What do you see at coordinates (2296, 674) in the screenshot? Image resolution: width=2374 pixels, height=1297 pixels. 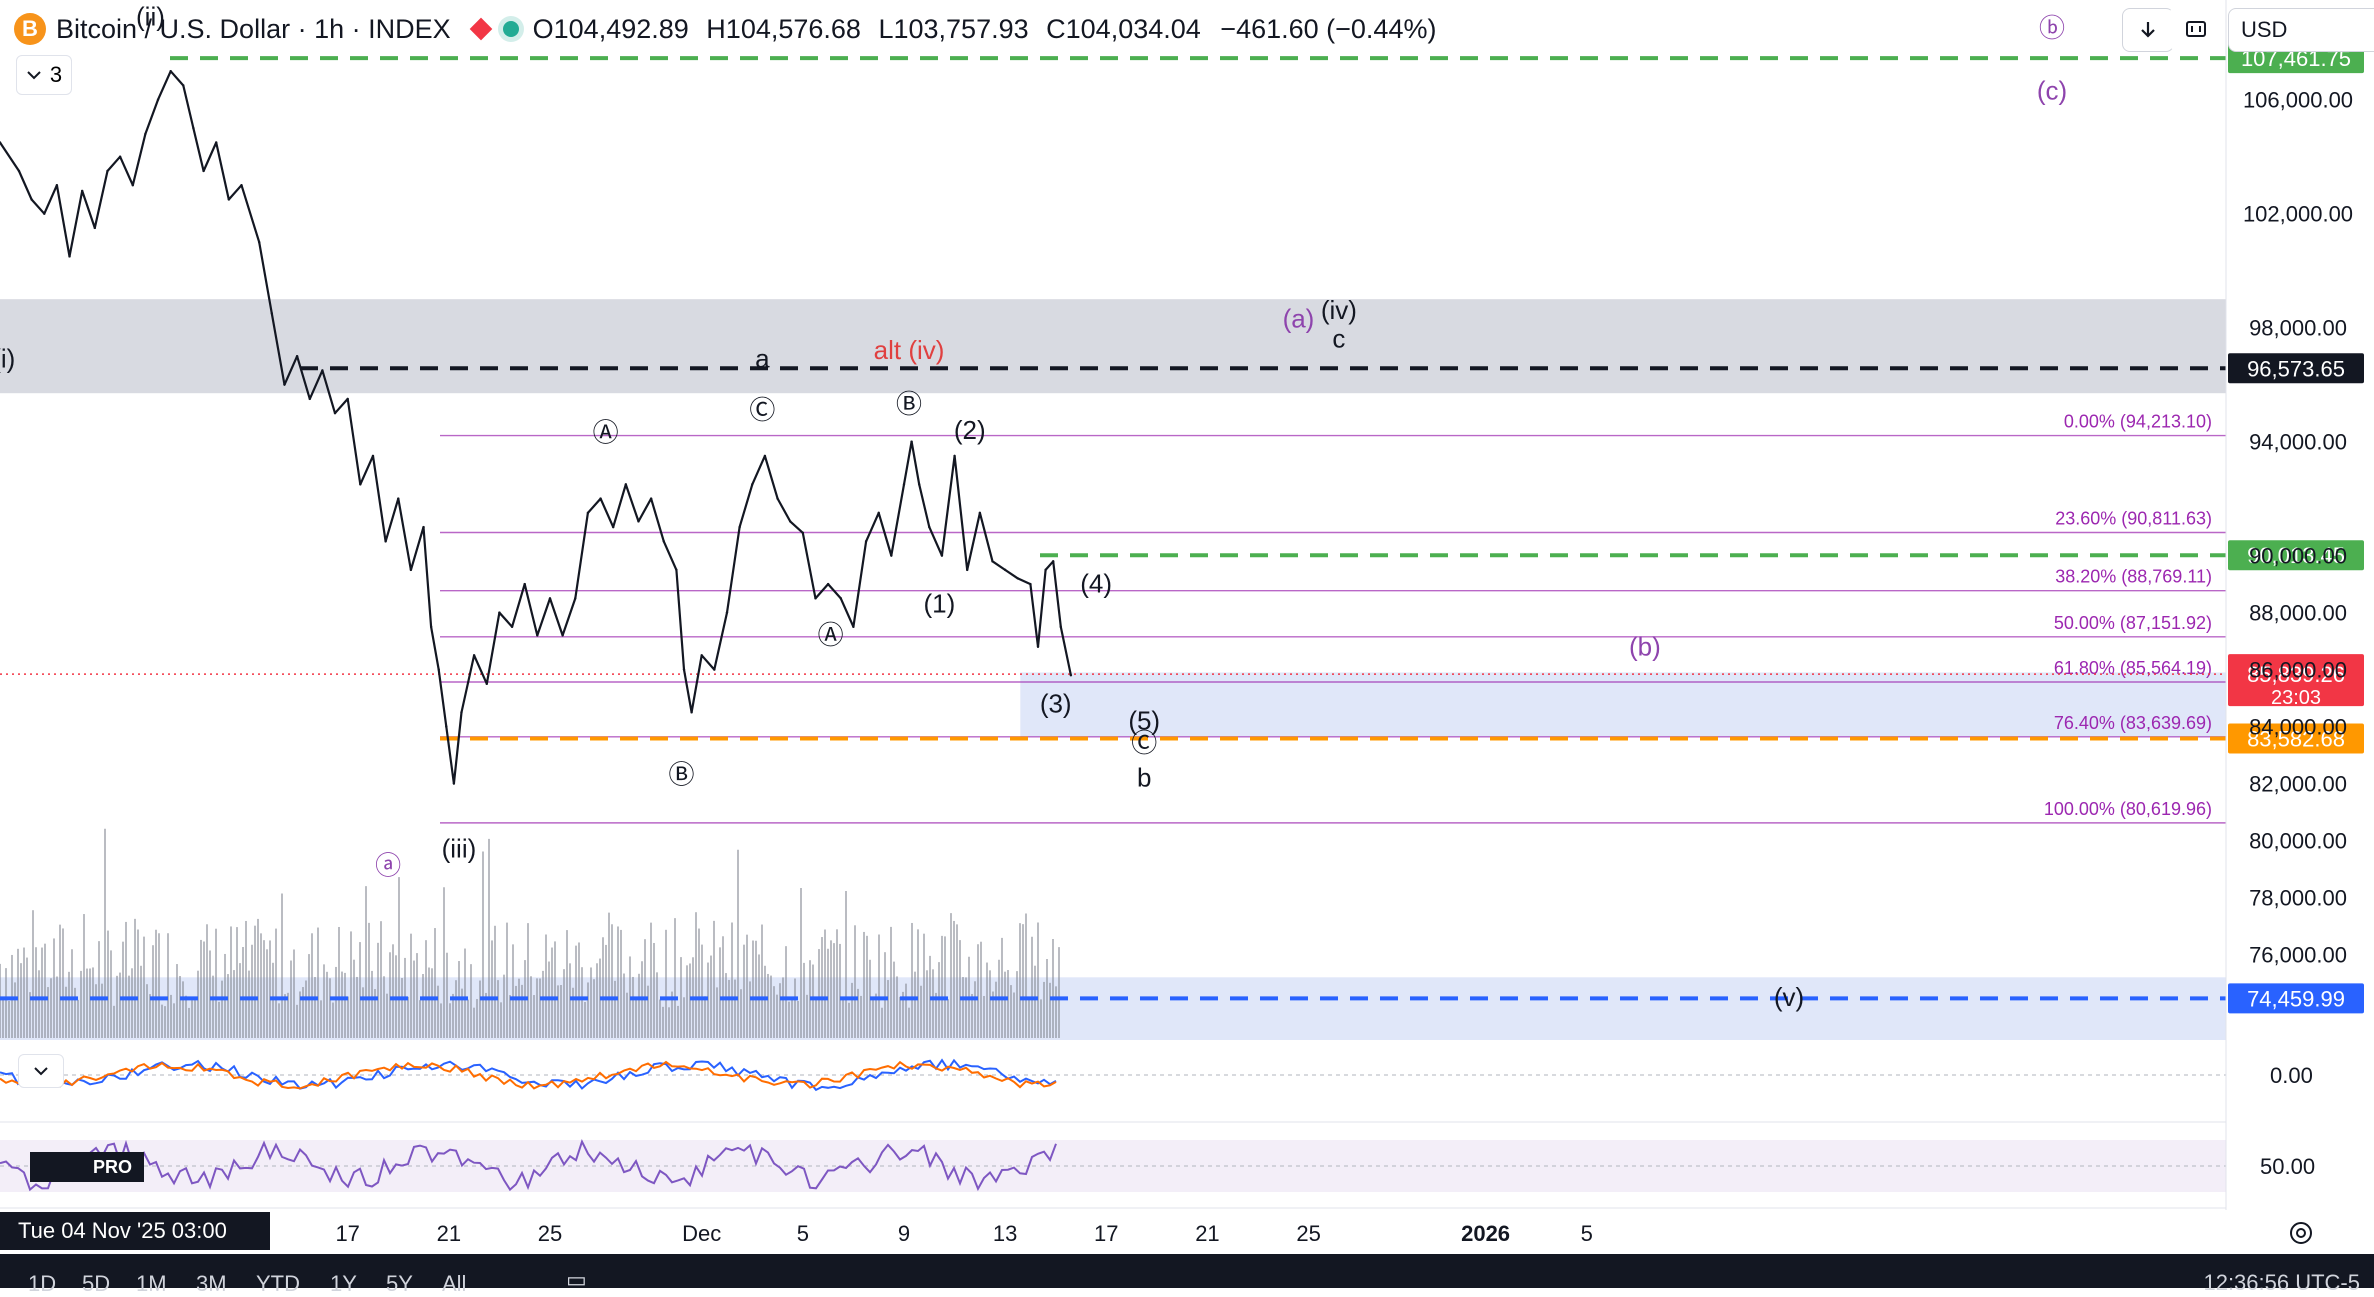 I see `price-badge-label: 85,839.26` at bounding box center [2296, 674].